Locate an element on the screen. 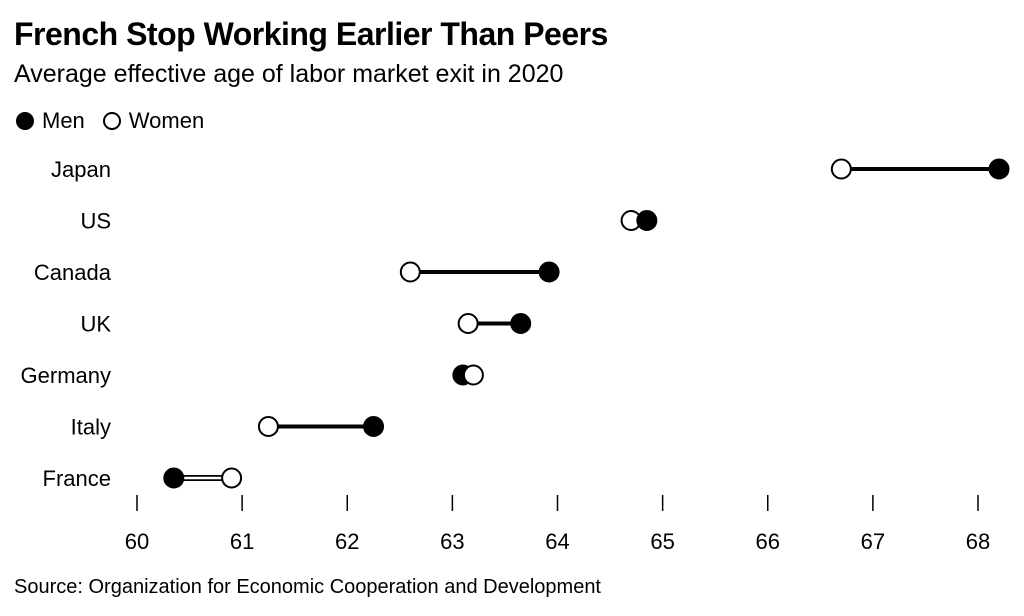 The image size is (1024, 616). category-label-uk: UK is located at coordinates (95, 324).